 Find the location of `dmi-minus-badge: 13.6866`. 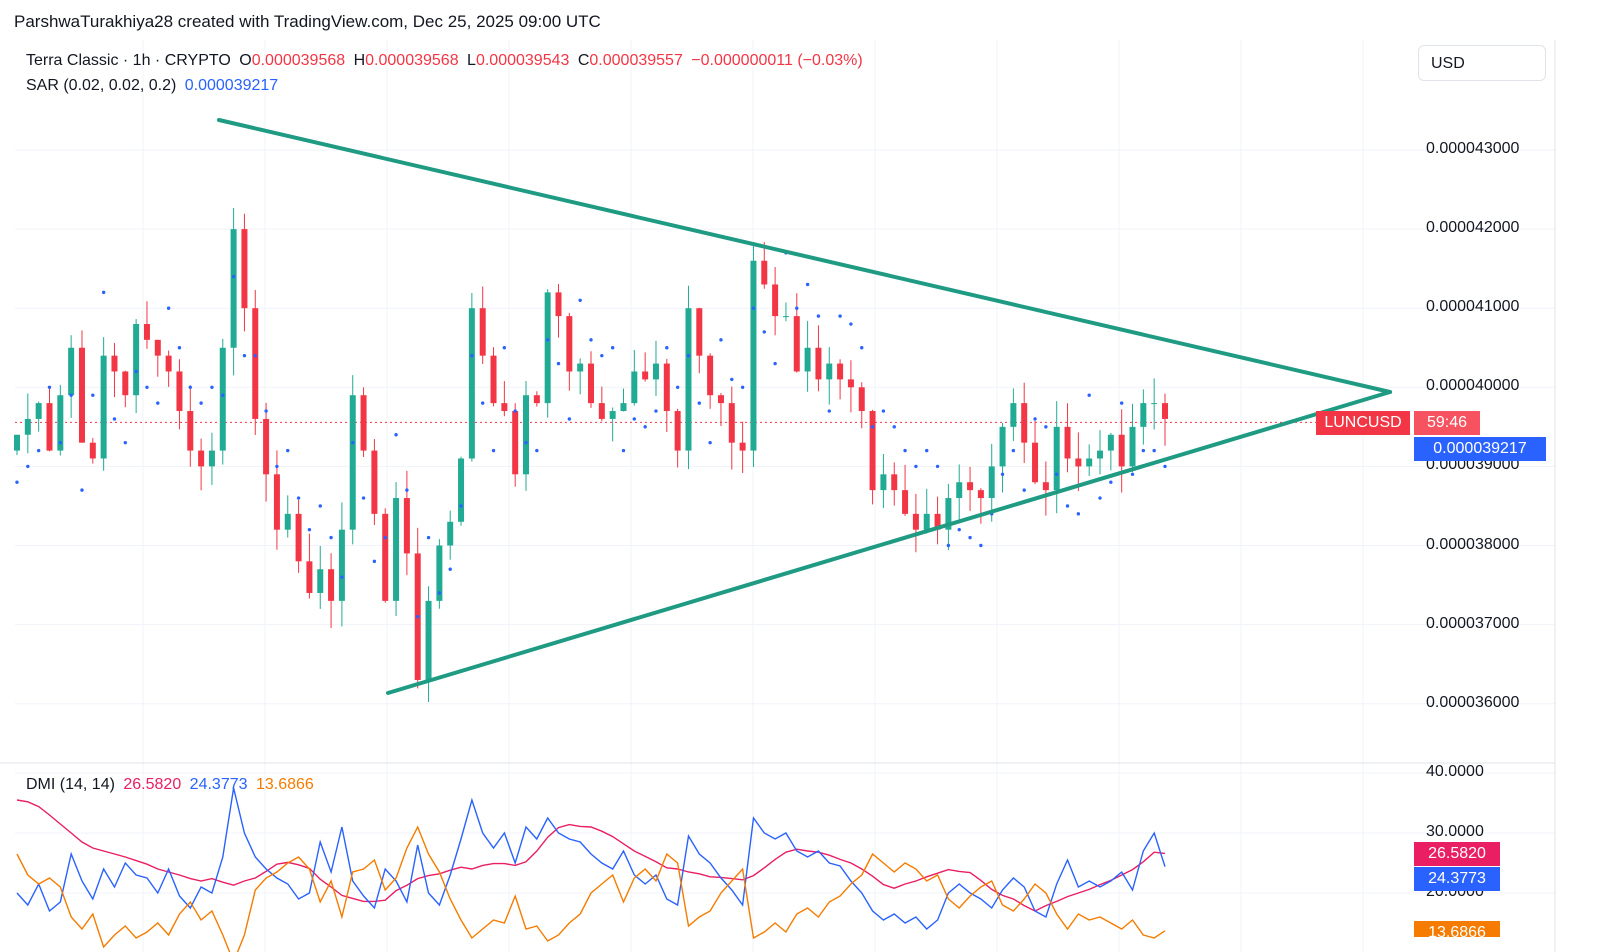

dmi-minus-badge: 13.6866 is located at coordinates (1457, 929).